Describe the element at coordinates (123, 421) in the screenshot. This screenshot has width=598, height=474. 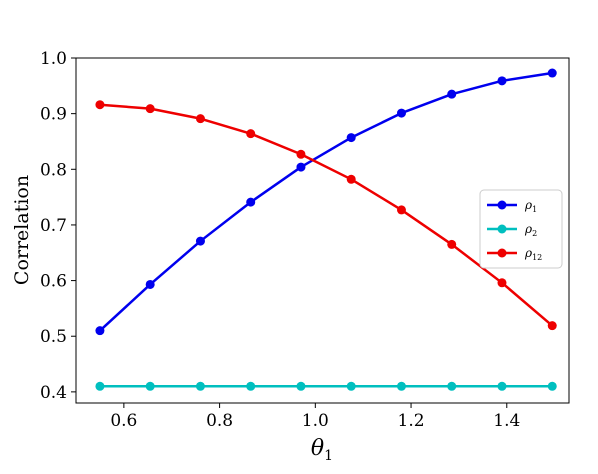
I see `x-tick-label: 0.6` at that location.